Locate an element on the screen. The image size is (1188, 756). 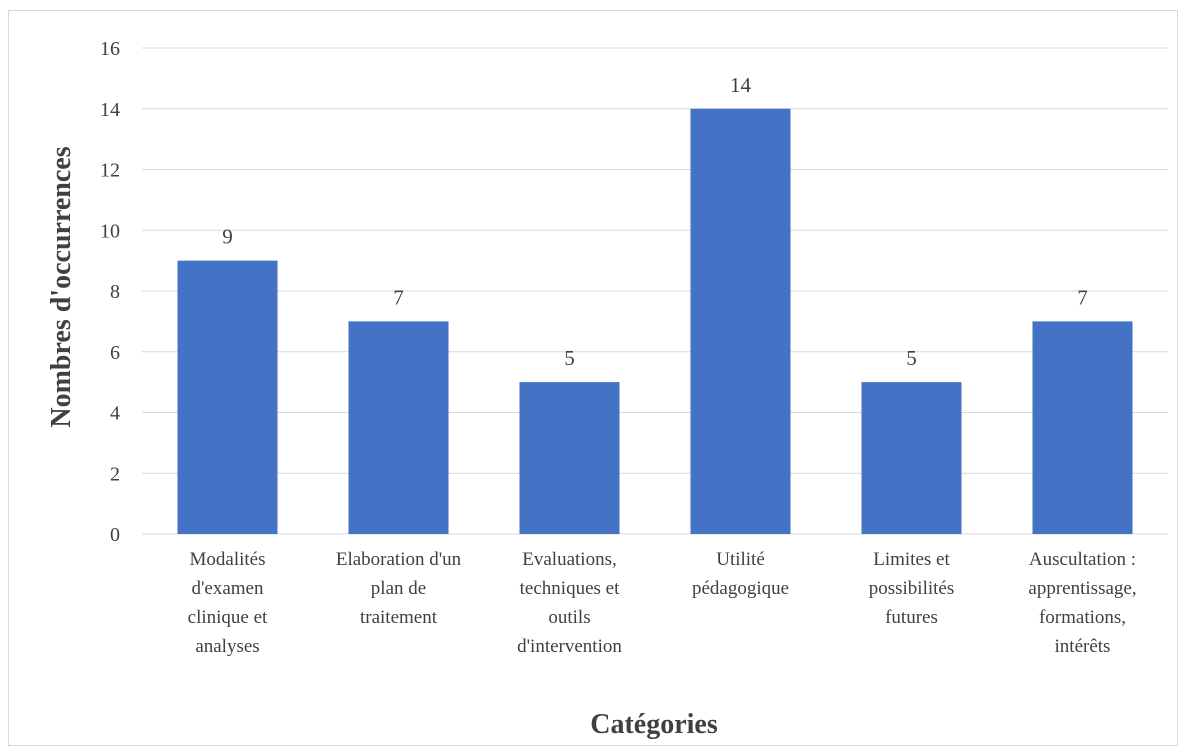
category-label: analyses is located at coordinates (227, 646).